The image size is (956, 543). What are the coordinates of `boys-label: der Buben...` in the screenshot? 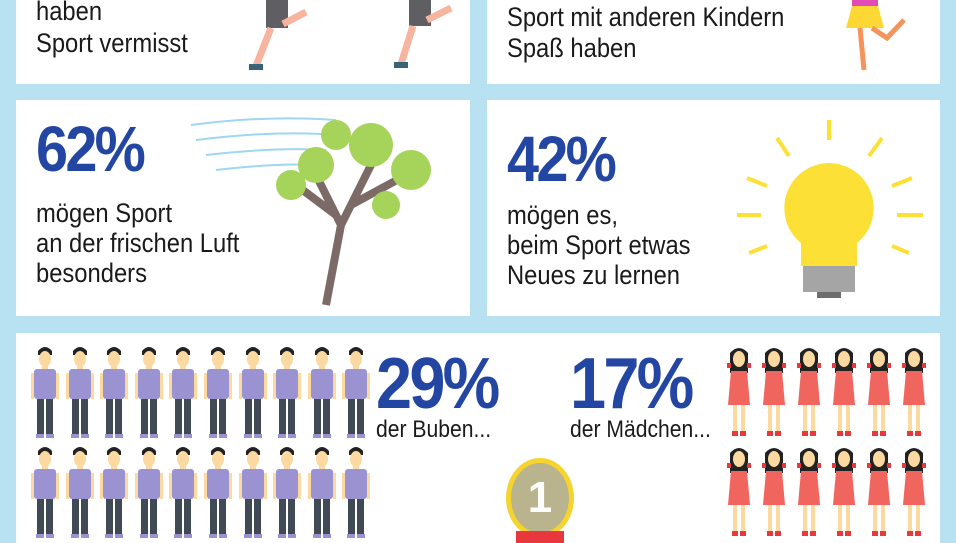 It's located at (434, 429).